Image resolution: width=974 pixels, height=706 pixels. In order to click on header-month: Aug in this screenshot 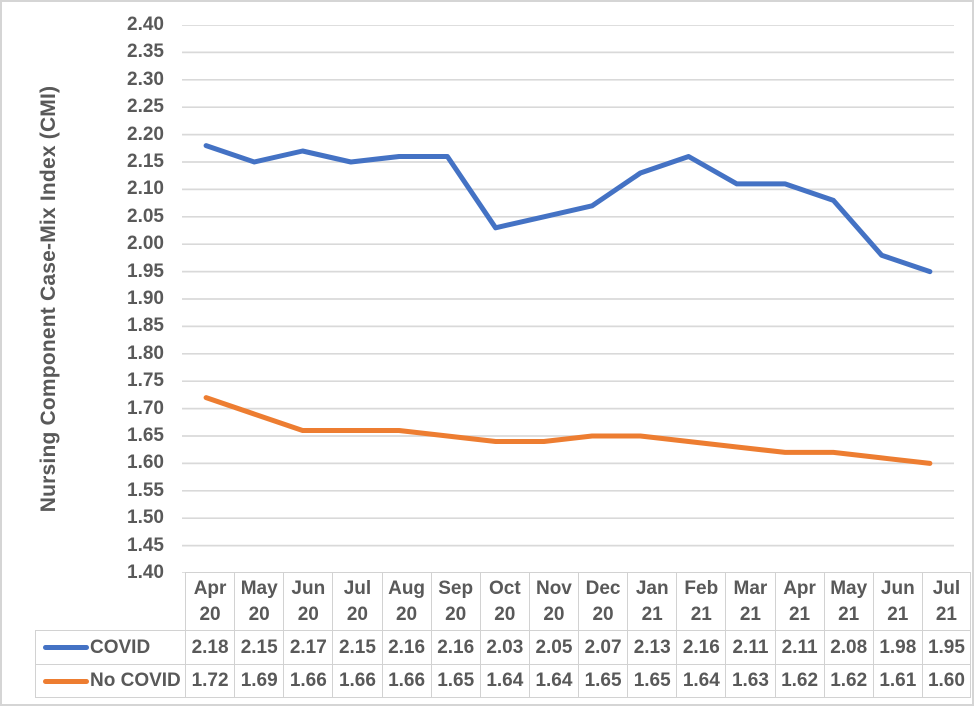, I will do `click(407, 588)`.